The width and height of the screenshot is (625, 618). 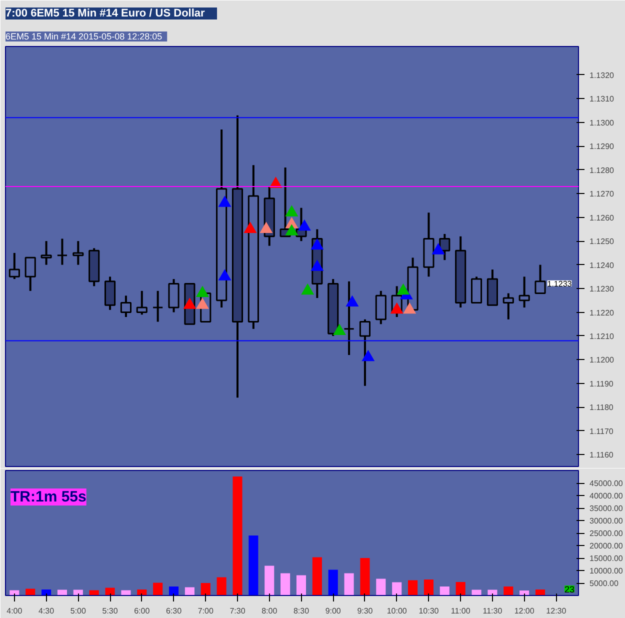 I want to click on x-tick-label: 10:30, so click(x=429, y=611).